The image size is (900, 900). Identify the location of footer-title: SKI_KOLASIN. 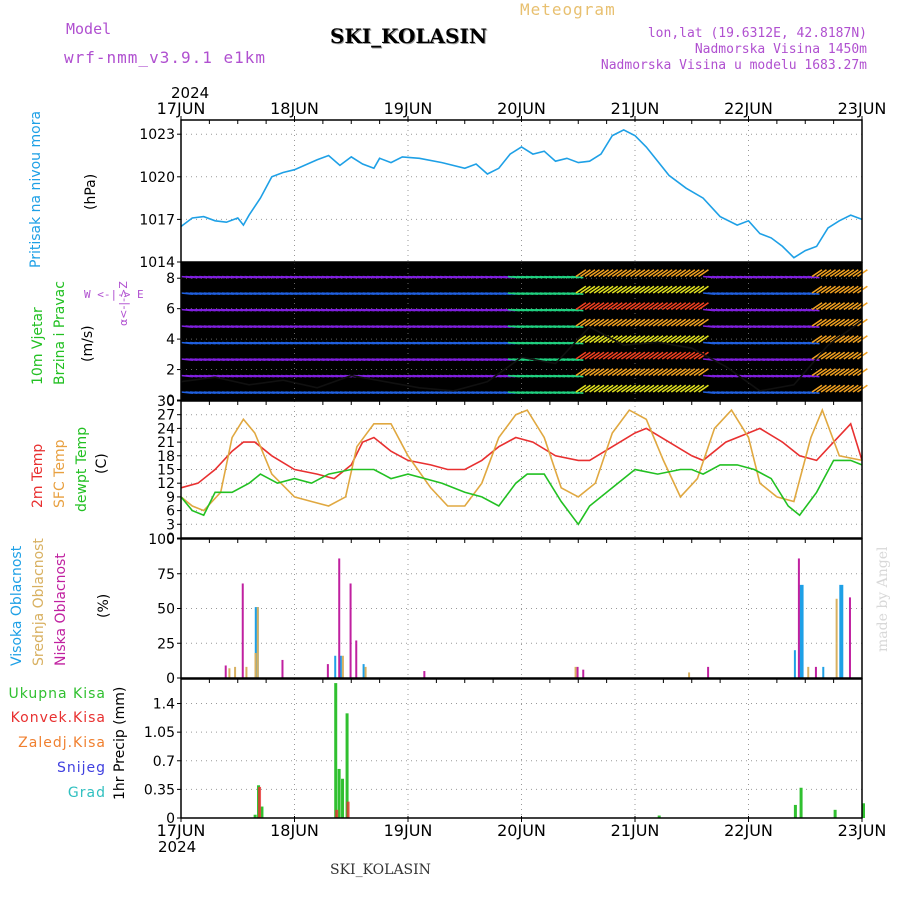
(380, 870).